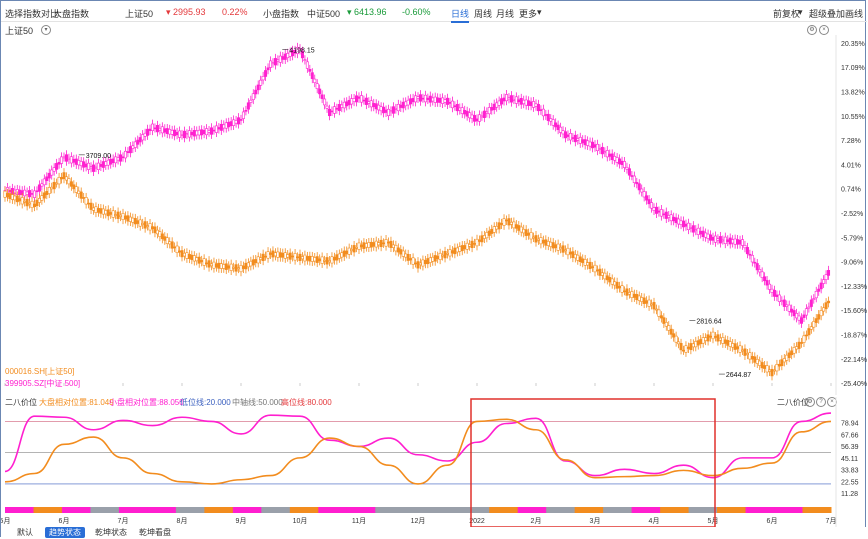 The image size is (868, 539). I want to click on tab-daily: 日线, so click(460, 15).